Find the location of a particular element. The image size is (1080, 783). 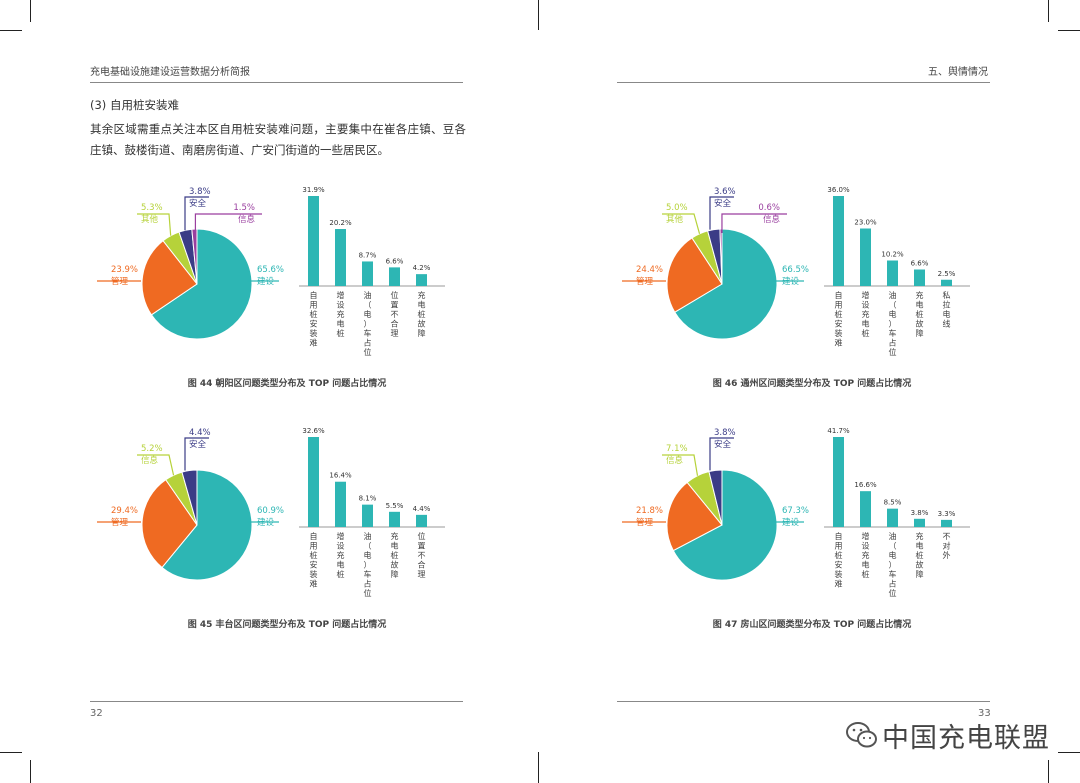

pie-value-label: 7.1% is located at coordinates (677, 449).